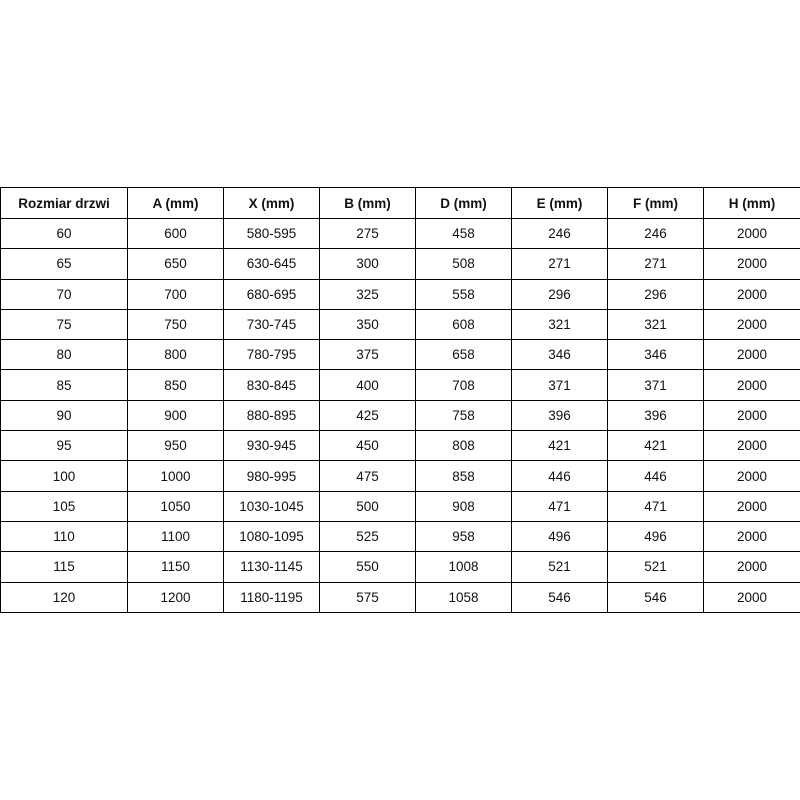  What do you see at coordinates (271, 476) in the screenshot?
I see `table-cell: 980-995` at bounding box center [271, 476].